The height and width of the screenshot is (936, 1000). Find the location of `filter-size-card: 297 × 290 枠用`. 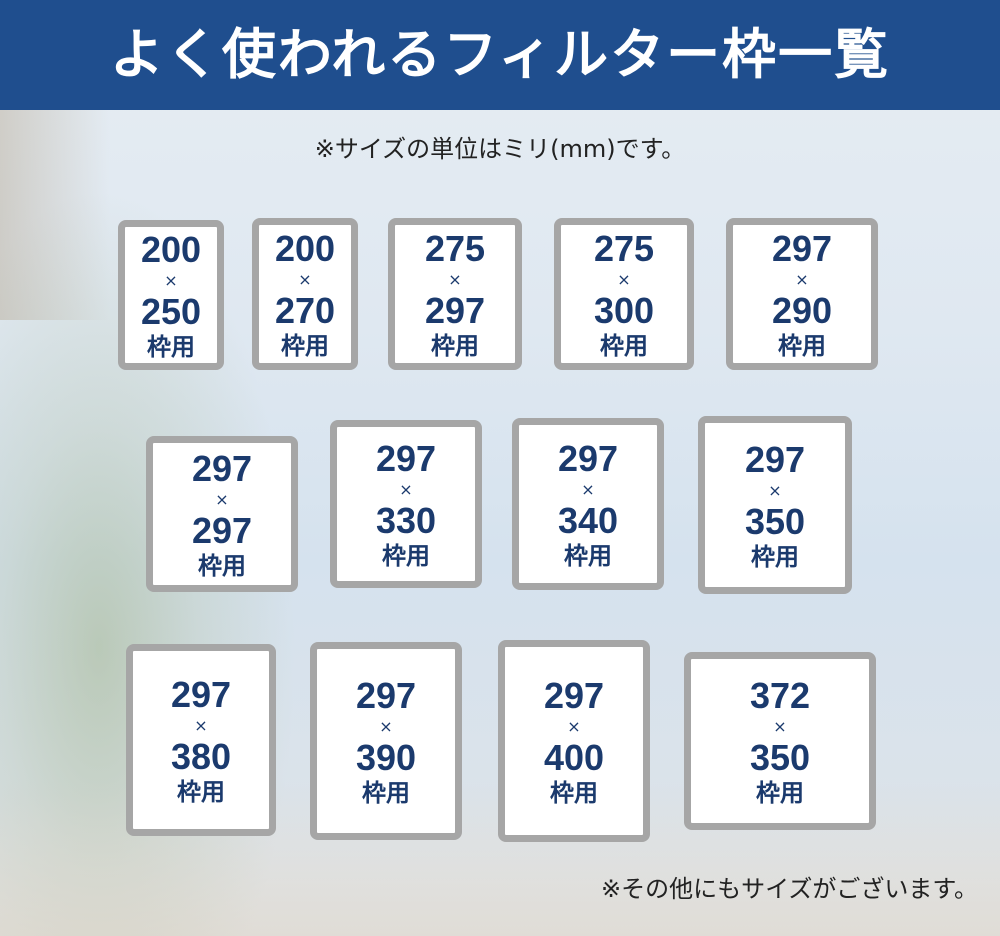

filter-size-card: 297 × 290 枠用 is located at coordinates (802, 294).